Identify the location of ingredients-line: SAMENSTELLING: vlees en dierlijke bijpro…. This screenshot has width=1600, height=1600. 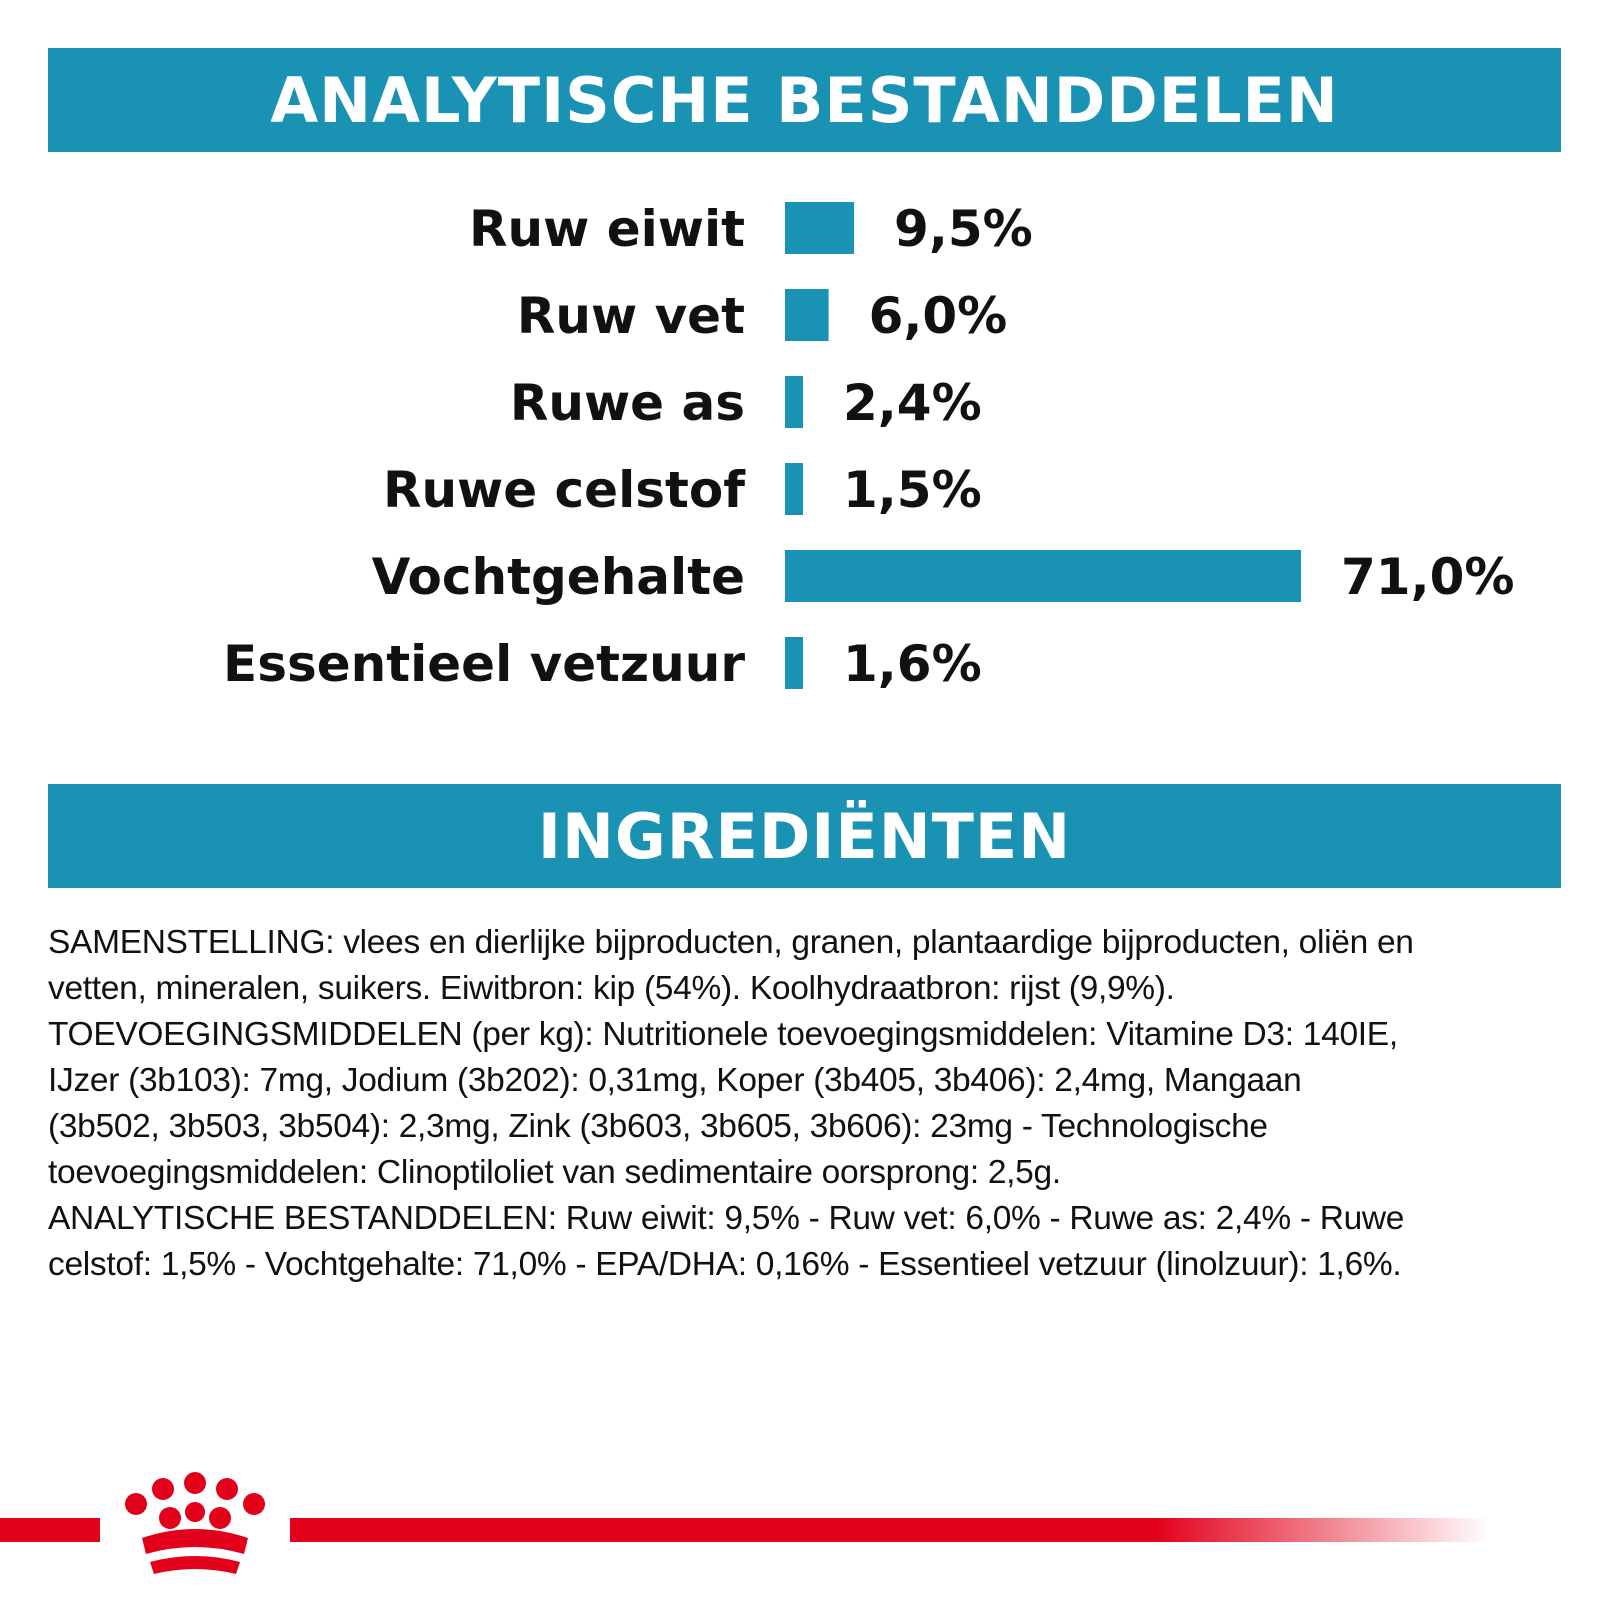
(731, 942).